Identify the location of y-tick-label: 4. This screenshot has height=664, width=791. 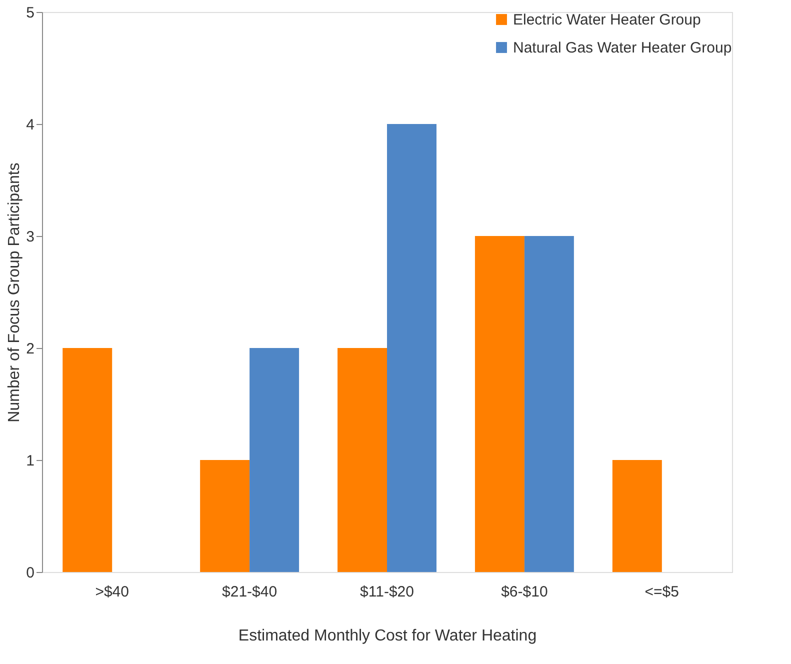
(30, 125).